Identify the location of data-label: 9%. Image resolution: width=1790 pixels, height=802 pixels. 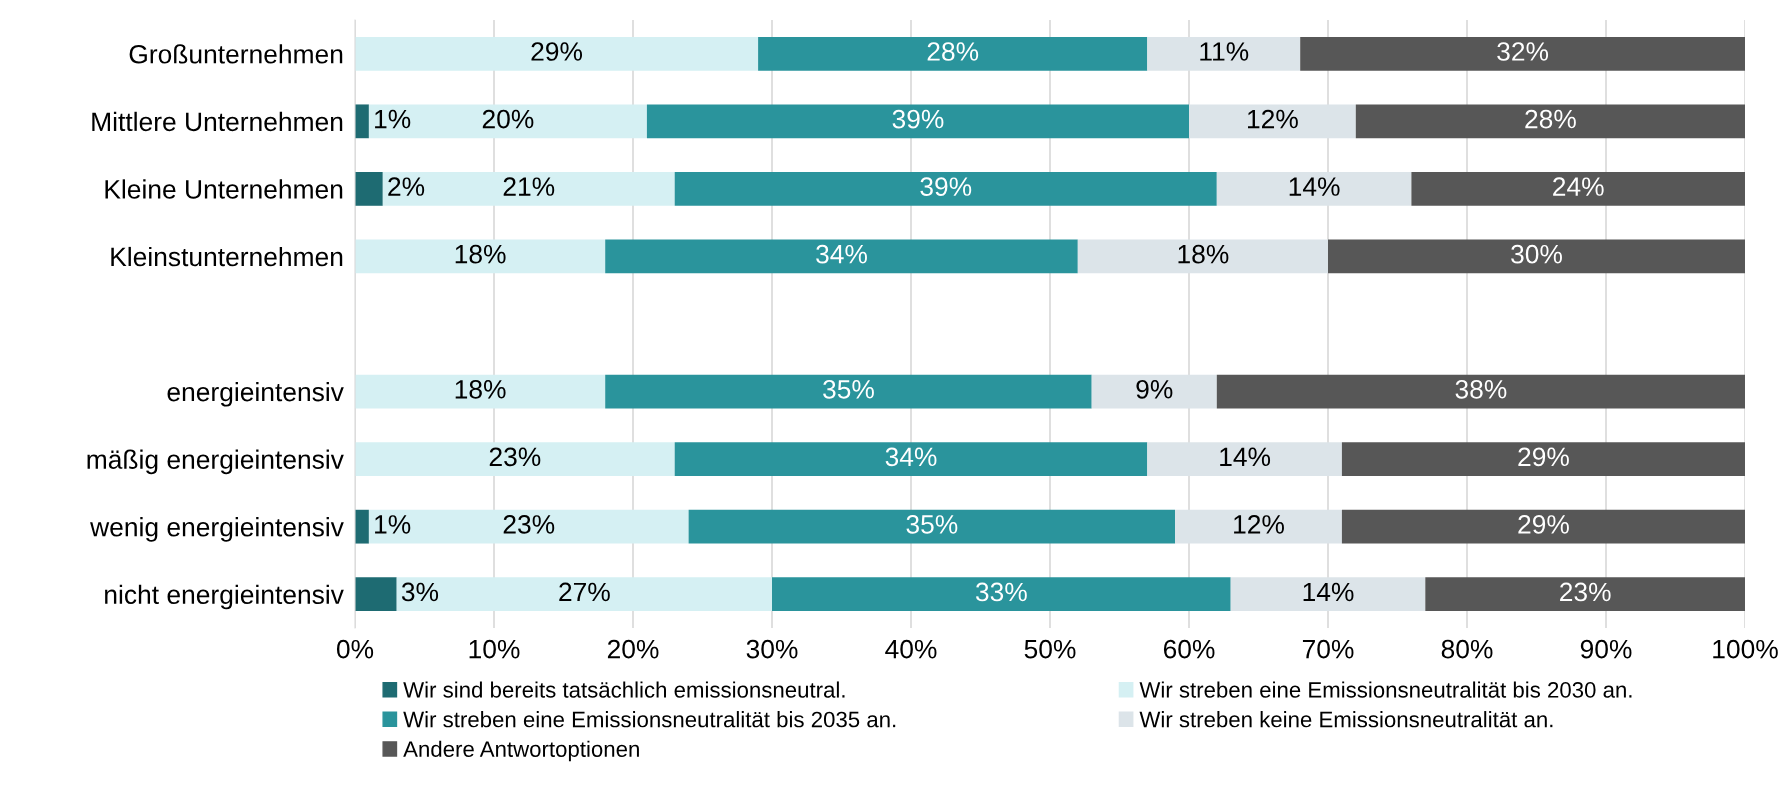
(1154, 389).